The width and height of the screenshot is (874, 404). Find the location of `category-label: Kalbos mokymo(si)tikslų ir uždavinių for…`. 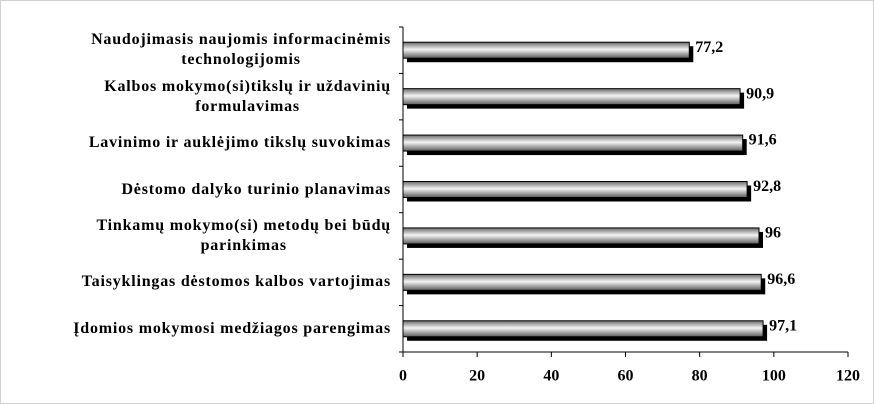

category-label: Kalbos mokymo(si)tikslų ir uždavinių for… is located at coordinates (247, 96).